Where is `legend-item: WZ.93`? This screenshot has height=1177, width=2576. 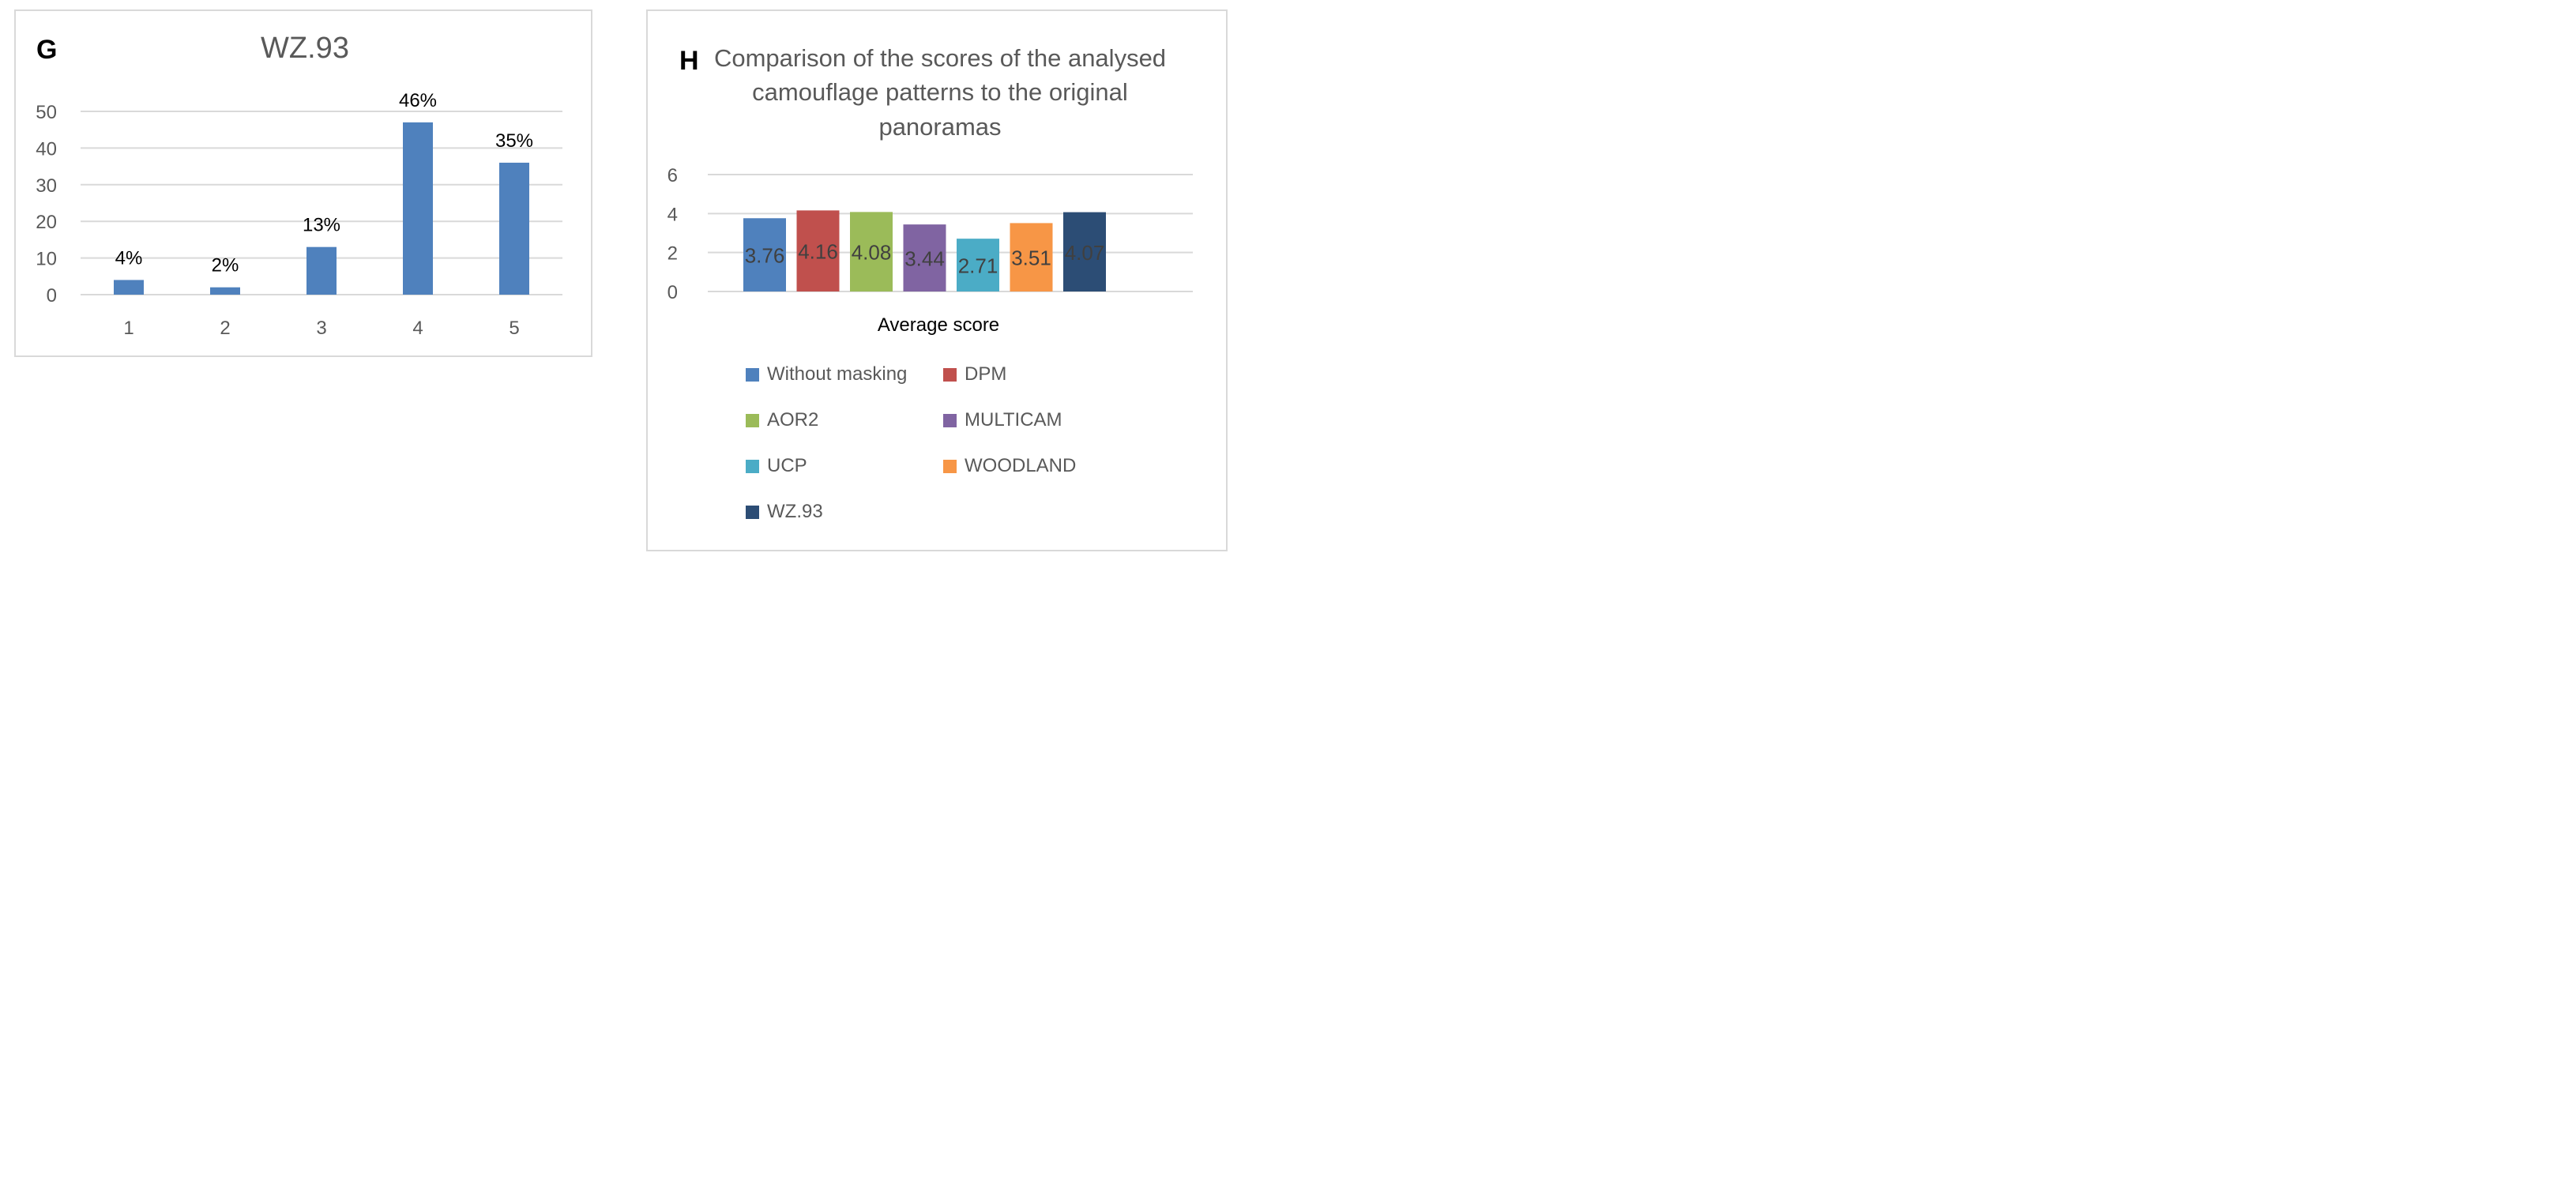 legend-item: WZ.93 is located at coordinates (784, 512).